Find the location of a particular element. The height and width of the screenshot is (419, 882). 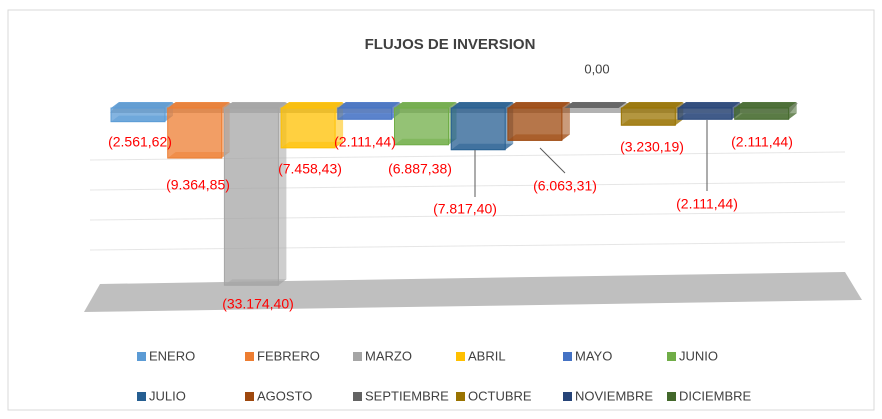

data-label: (9.364,85) is located at coordinates (198, 185).